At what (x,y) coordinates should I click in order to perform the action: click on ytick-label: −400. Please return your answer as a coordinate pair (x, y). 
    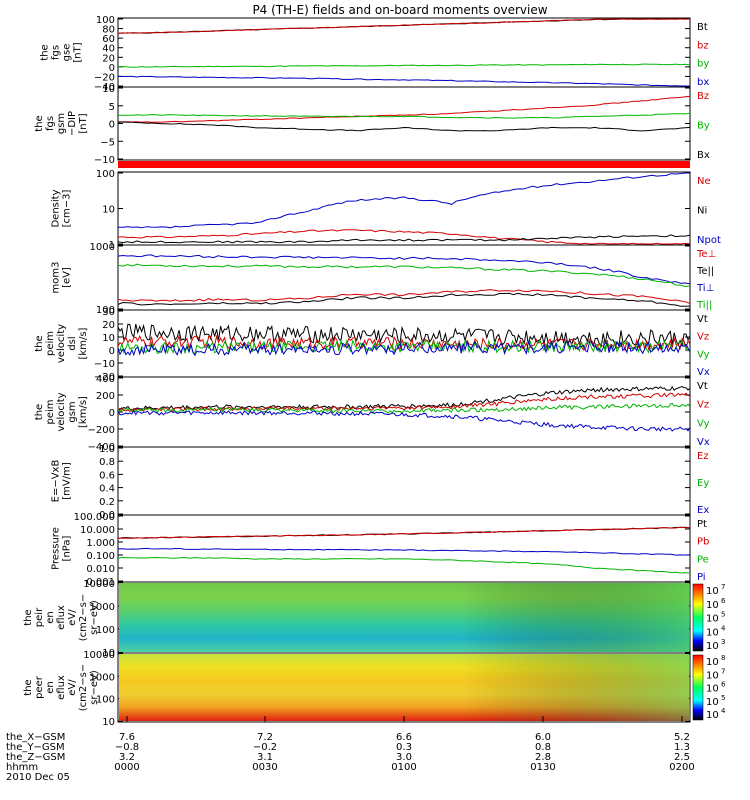
    Looking at the image, I should click on (101, 447).